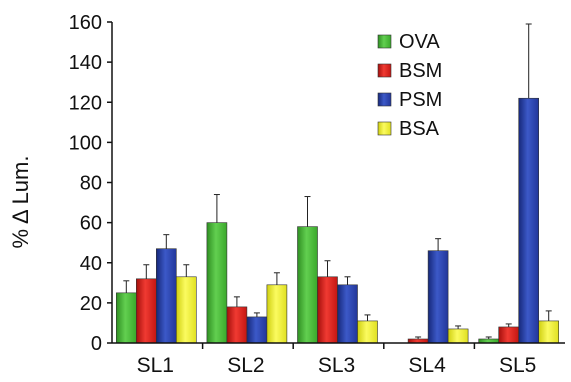 The image size is (571, 382). I want to click on y-tick-label: 80, so click(91, 184).